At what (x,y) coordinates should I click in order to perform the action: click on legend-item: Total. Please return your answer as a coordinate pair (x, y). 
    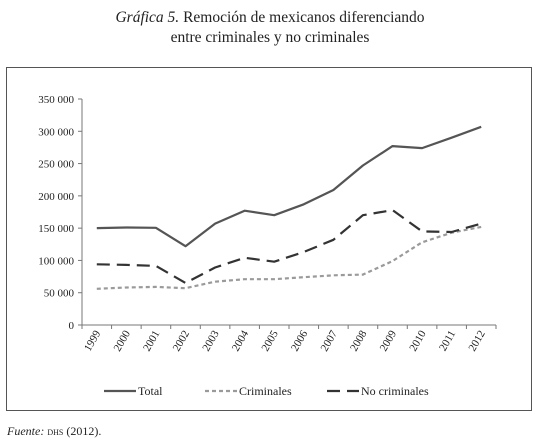
    Looking at the image, I should click on (133, 391).